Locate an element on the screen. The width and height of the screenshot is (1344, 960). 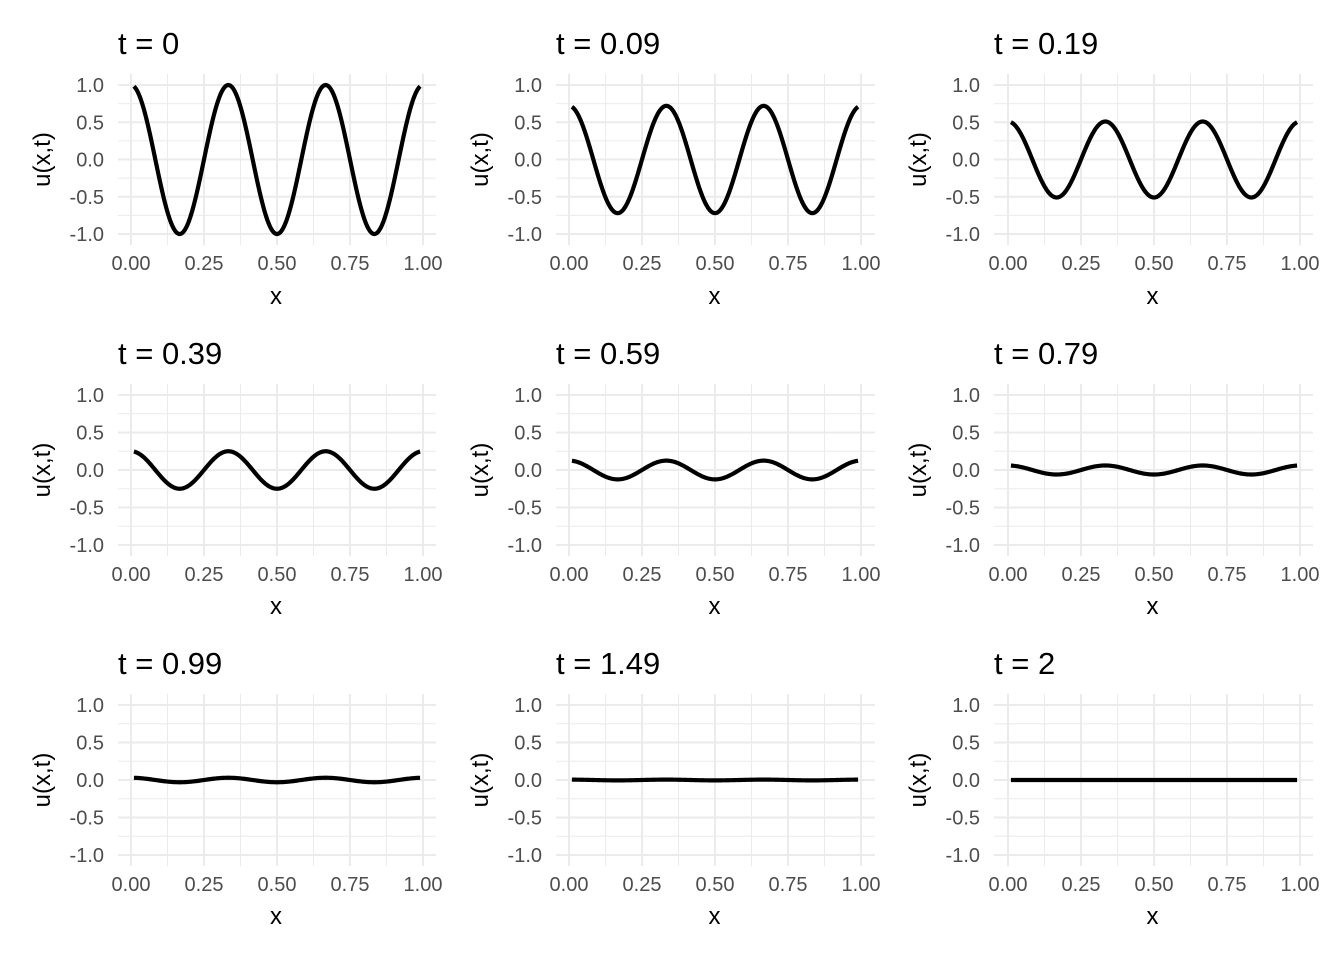
panel-title: t = 2 is located at coordinates (1024, 663).